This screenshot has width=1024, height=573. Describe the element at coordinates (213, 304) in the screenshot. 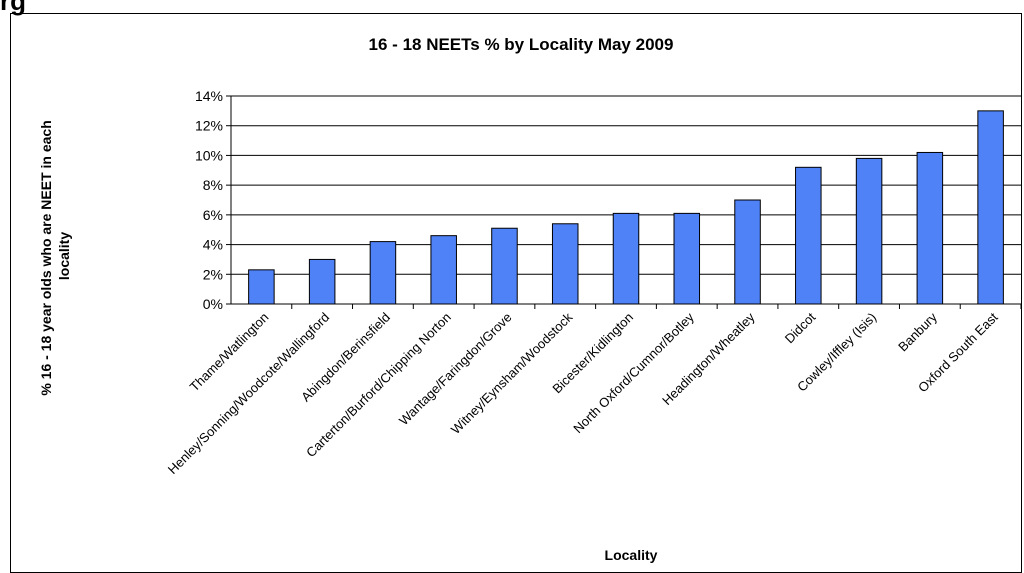

I see `y-tick-label: 0%` at that location.